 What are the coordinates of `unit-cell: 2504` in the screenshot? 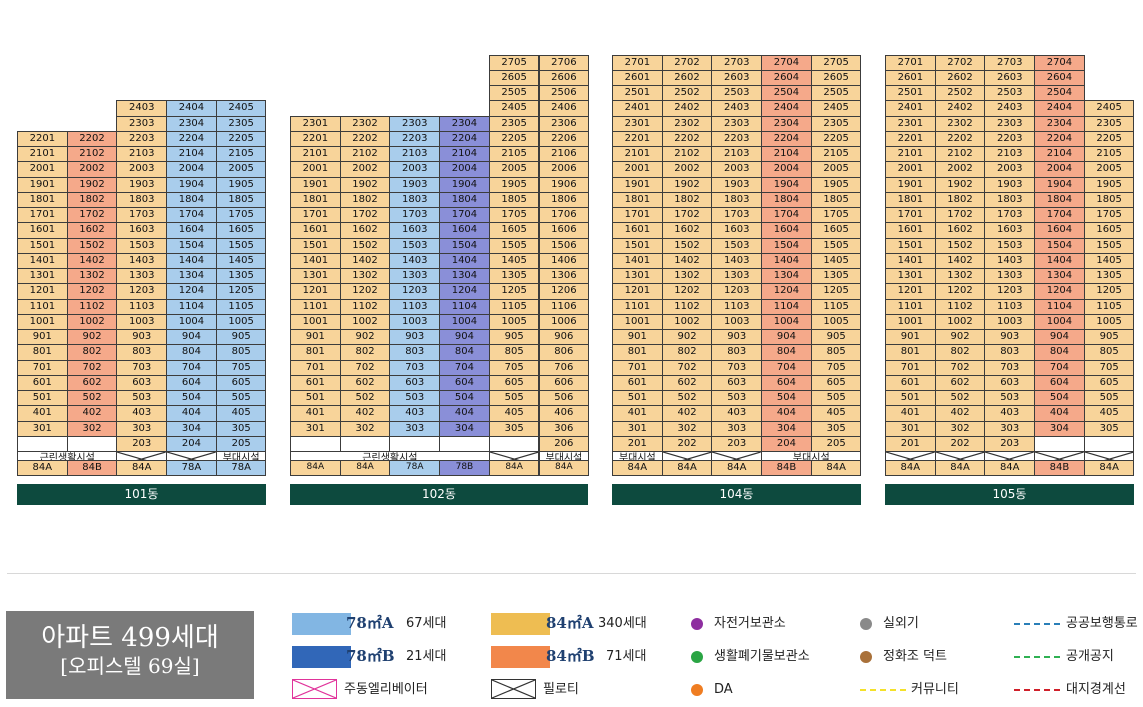 It's located at (786, 93).